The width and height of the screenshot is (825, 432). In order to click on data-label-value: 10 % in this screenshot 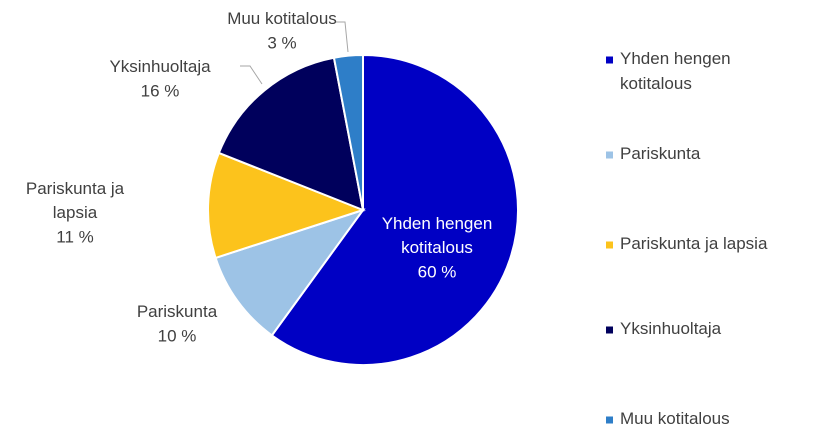, I will do `click(177, 335)`.